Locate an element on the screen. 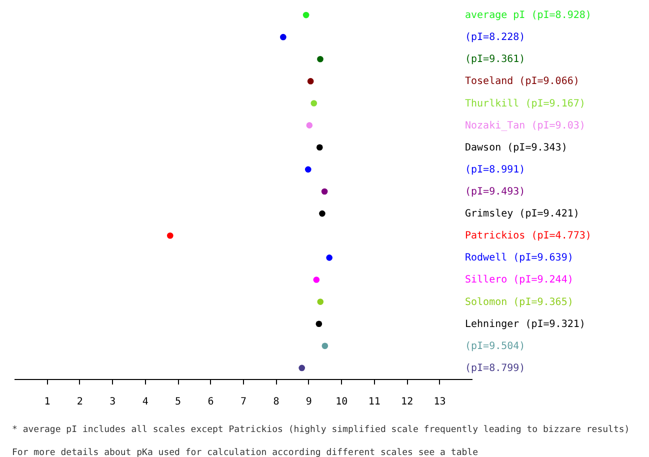  x-tick-label: 10 is located at coordinates (342, 402).